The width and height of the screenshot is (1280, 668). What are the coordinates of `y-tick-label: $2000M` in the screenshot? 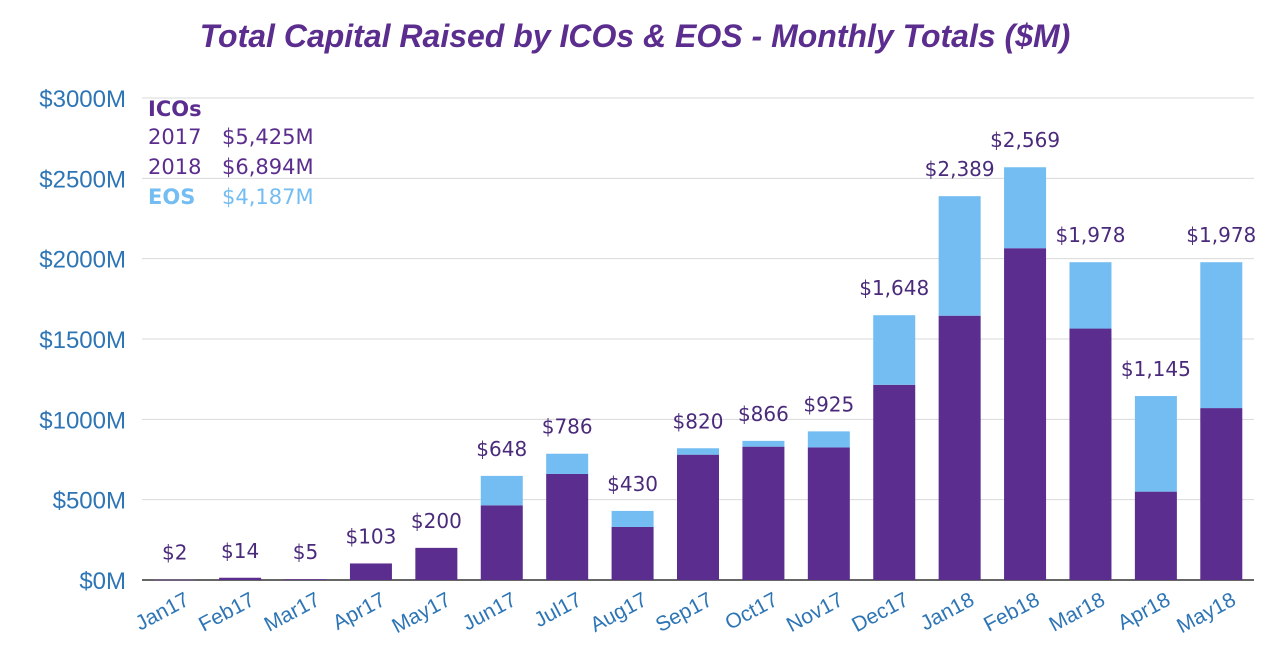 It's located at (82, 260).